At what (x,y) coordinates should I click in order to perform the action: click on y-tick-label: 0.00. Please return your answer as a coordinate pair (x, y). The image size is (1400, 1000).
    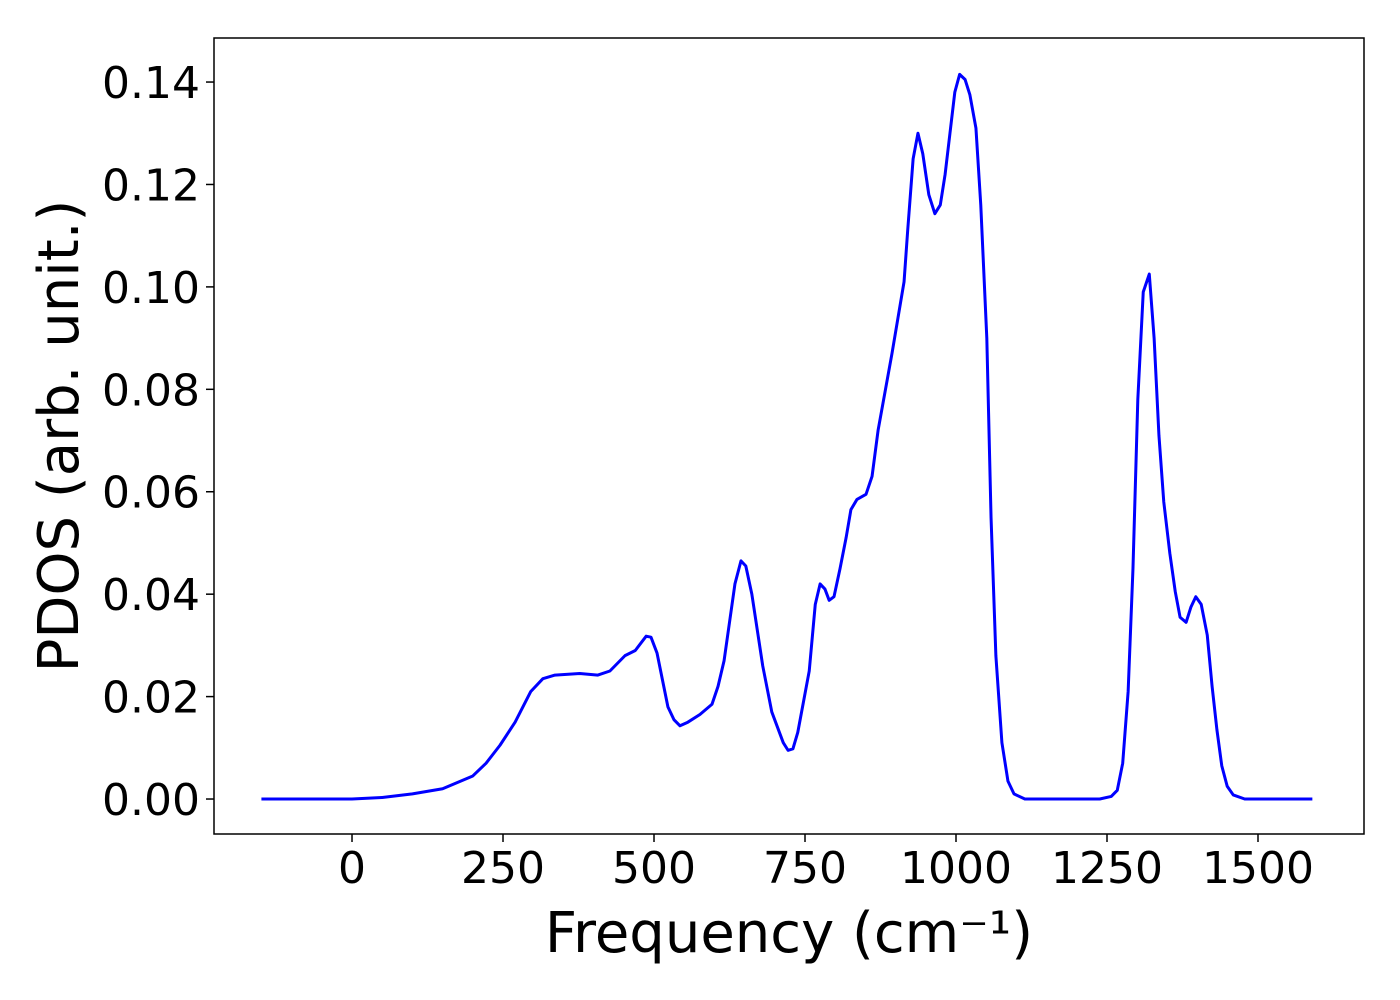
    Looking at the image, I should click on (151, 800).